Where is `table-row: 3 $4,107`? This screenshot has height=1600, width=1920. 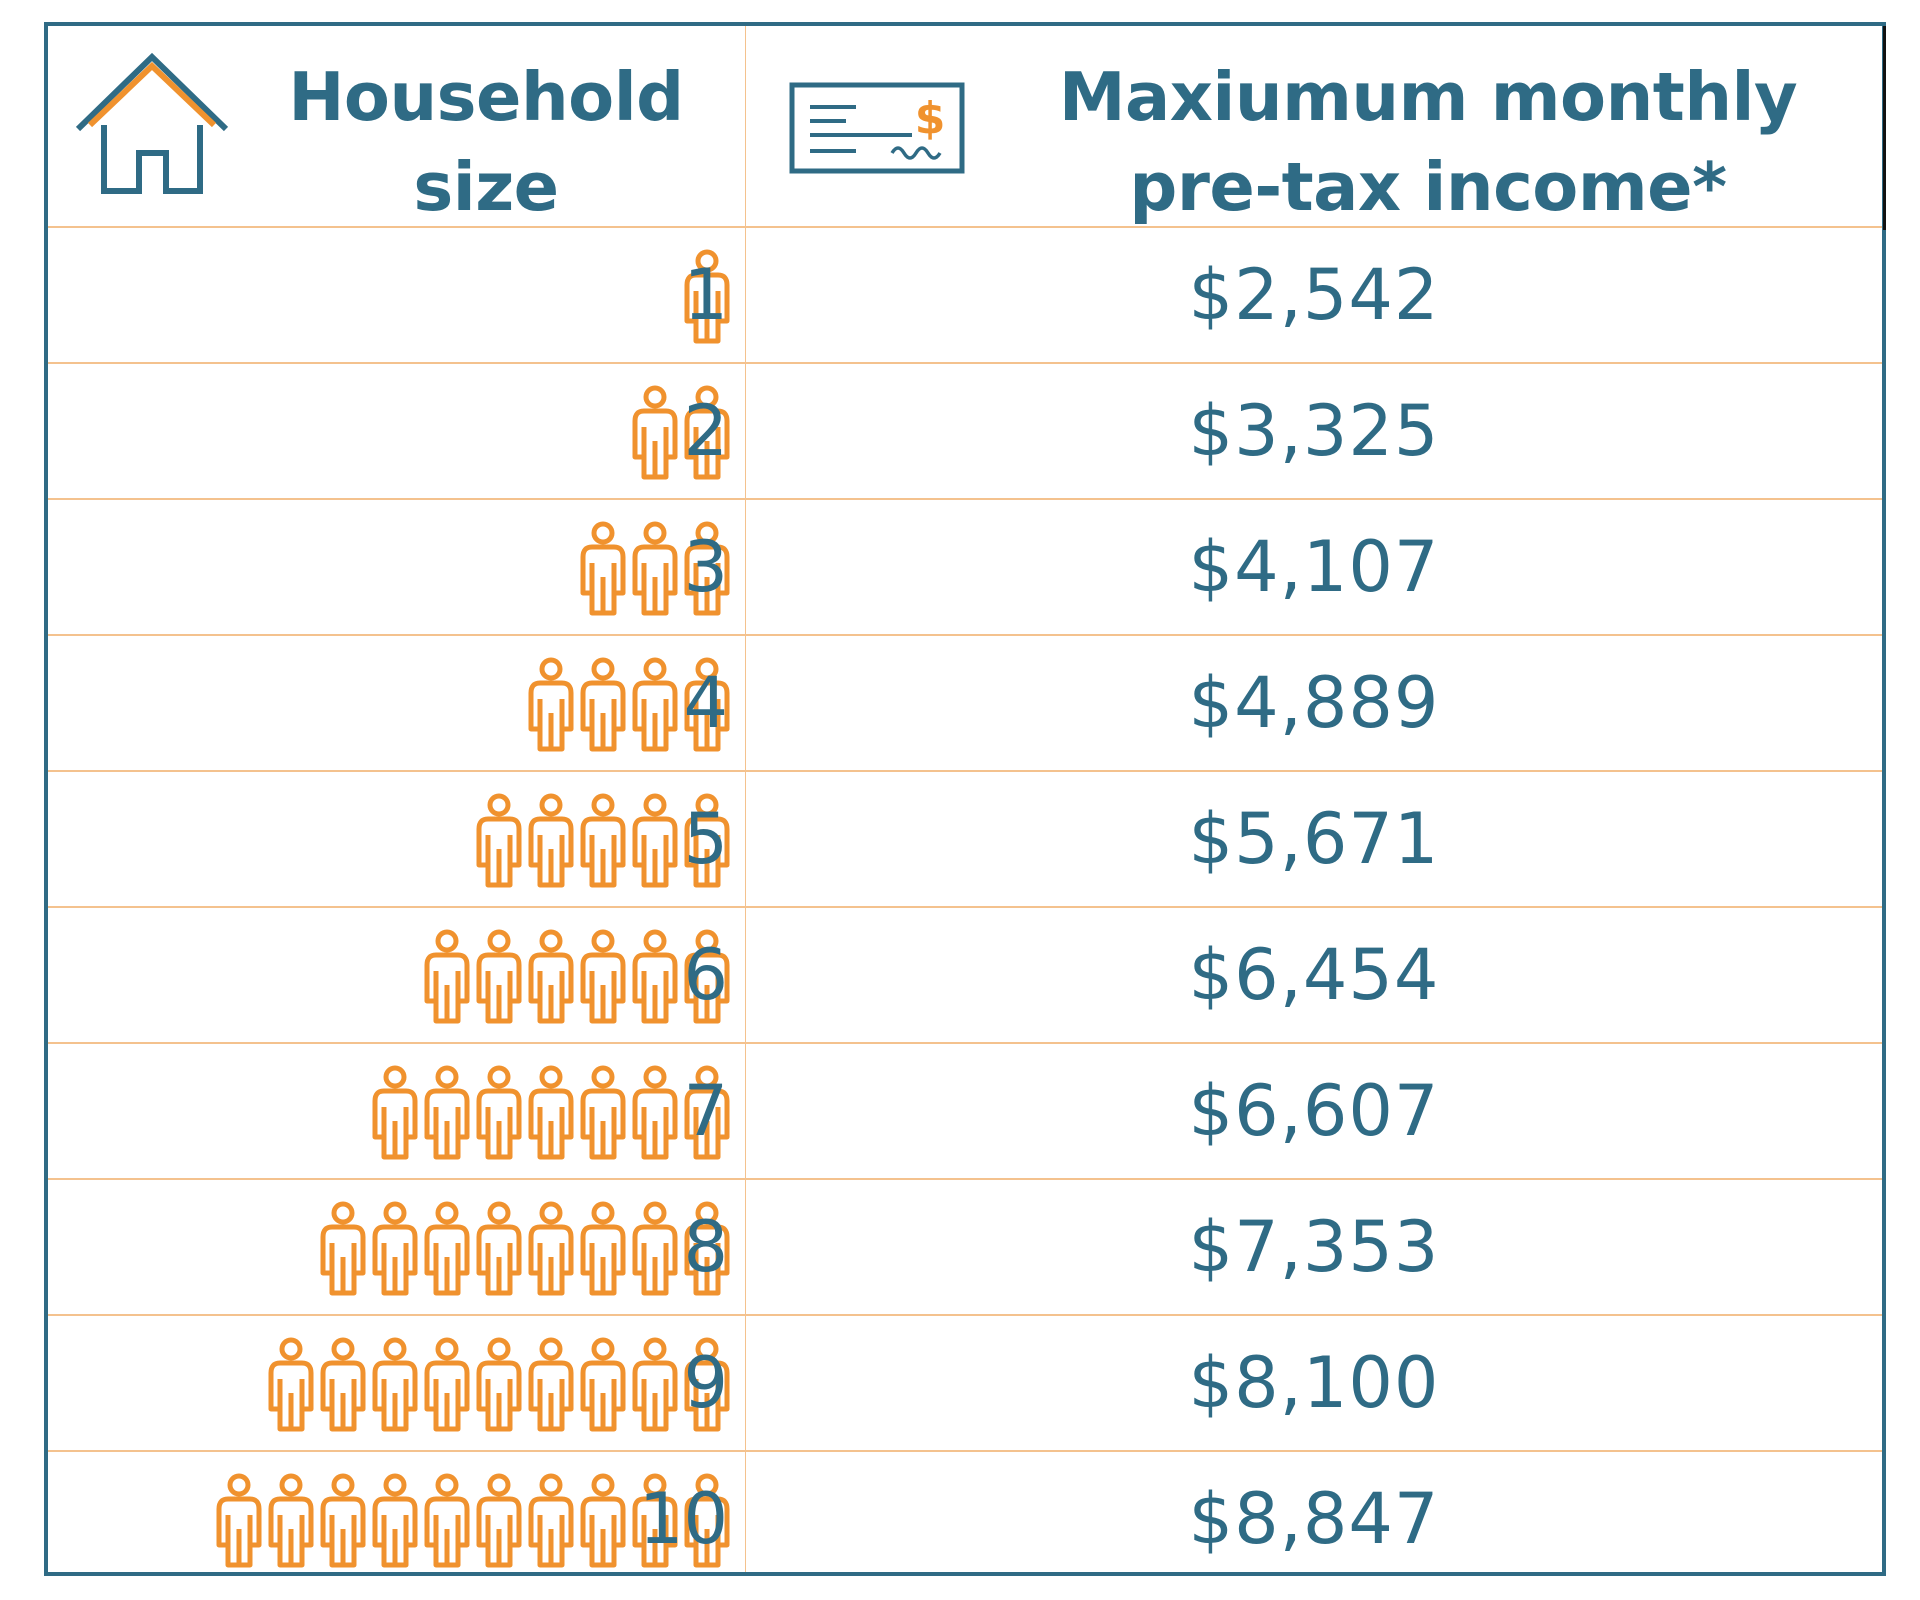 table-row: 3 $4,107 is located at coordinates (965, 568).